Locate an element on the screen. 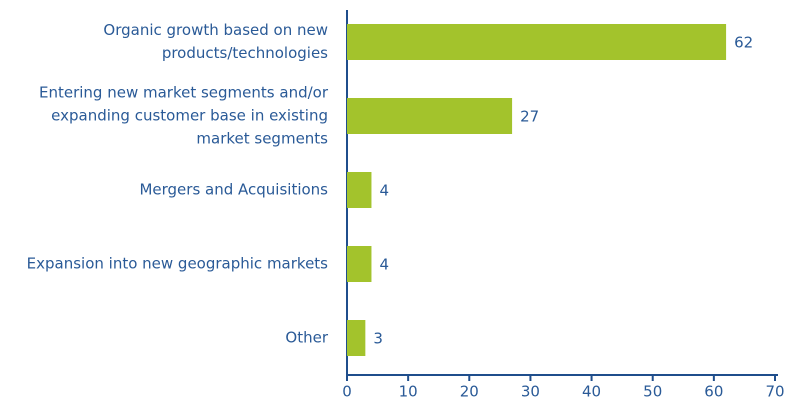 The height and width of the screenshot is (402, 799). value-label: 62 is located at coordinates (743, 43).